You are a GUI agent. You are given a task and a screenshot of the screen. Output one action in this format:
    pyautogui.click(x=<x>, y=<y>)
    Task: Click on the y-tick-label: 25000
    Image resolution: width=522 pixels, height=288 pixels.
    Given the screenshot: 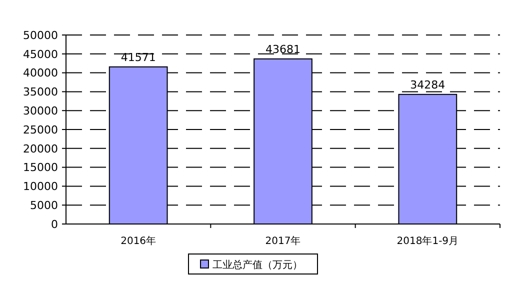 What is the action you would take?
    pyautogui.click(x=40, y=129)
    